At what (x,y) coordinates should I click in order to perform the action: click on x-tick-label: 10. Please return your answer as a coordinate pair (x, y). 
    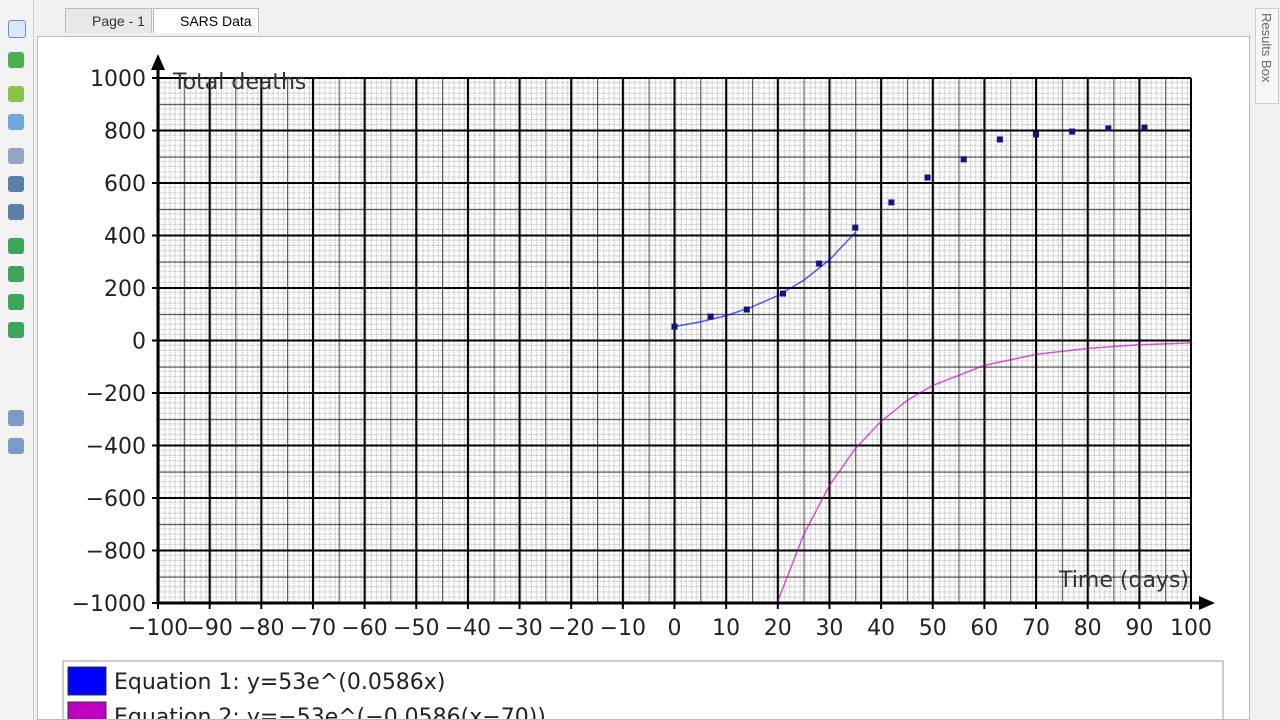
    Looking at the image, I should click on (726, 628).